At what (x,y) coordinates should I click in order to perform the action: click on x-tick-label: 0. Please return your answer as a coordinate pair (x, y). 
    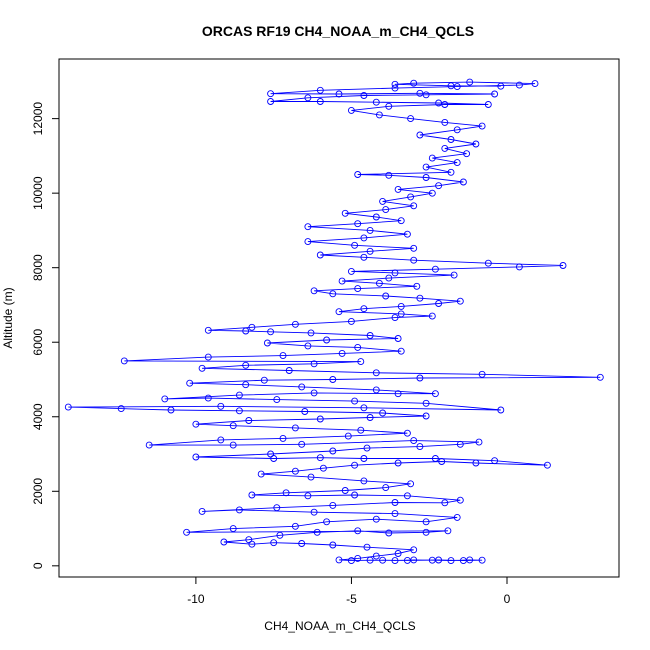
    Looking at the image, I should click on (507, 599).